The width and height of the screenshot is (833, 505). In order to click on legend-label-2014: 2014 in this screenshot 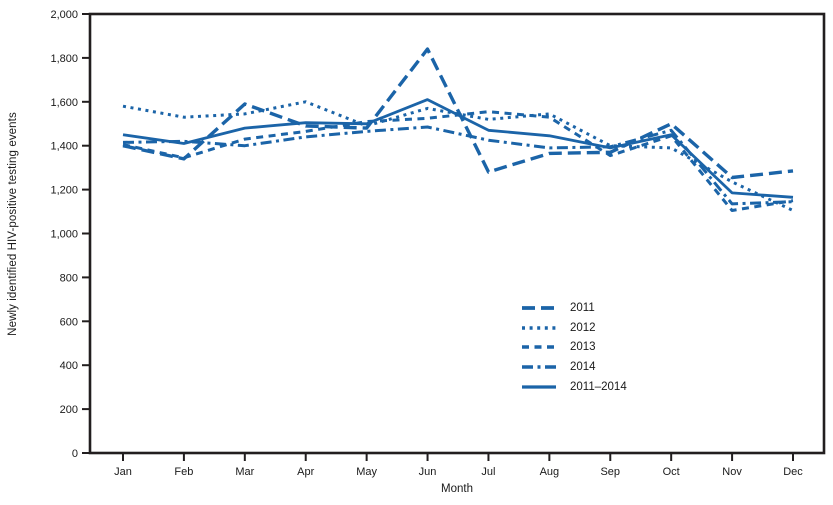, I will do `click(583, 366)`.